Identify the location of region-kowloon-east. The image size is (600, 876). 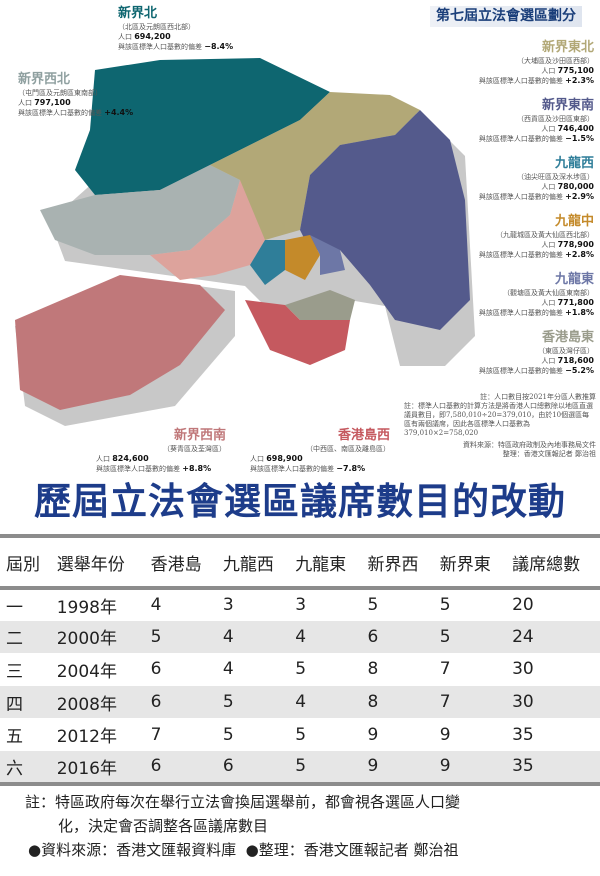
(327, 255).